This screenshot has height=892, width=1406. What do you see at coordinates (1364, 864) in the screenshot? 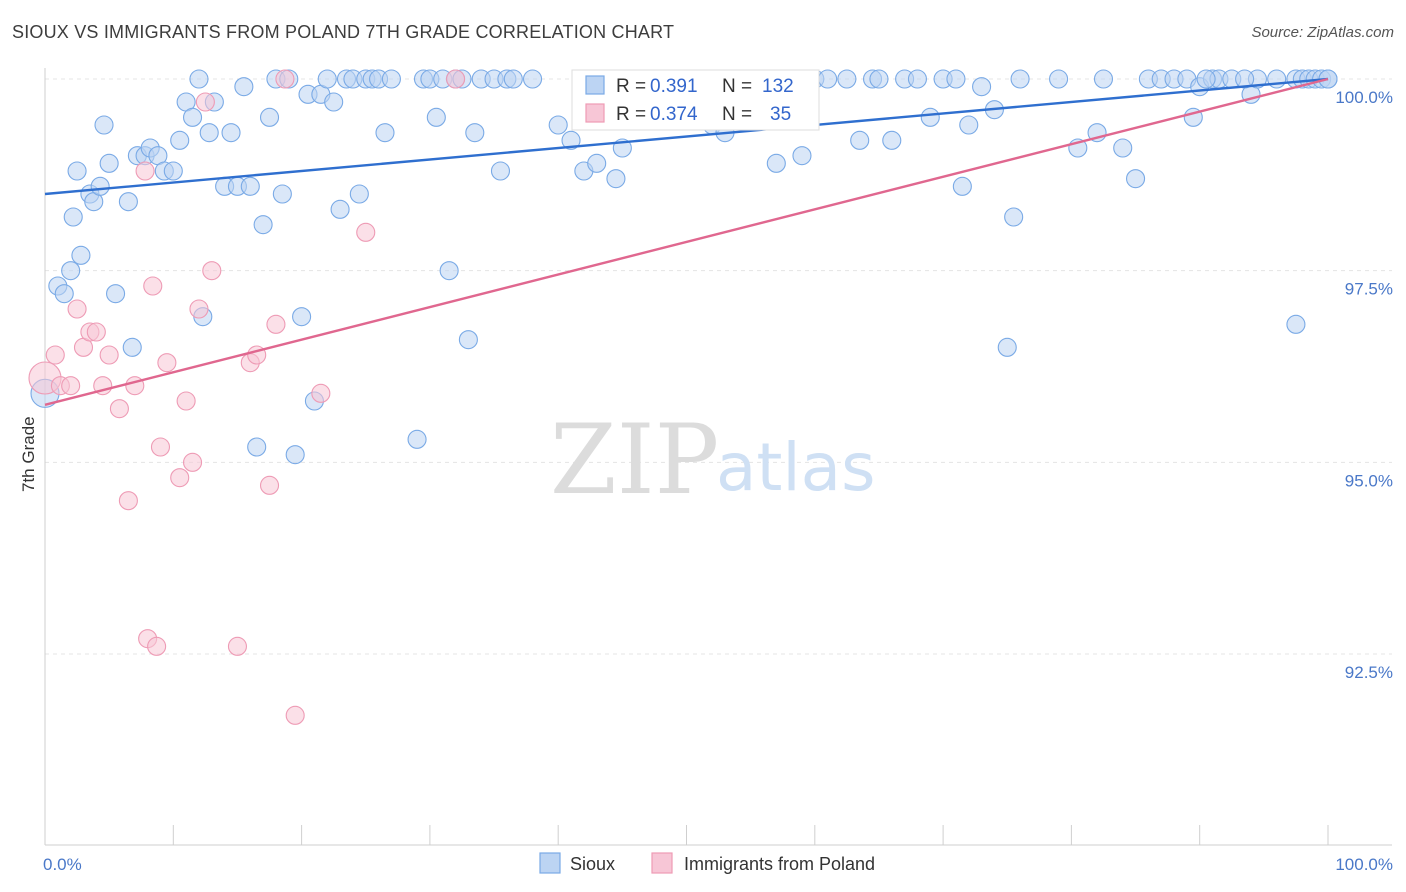
I see `x-tick-label-max: 100.0%` at bounding box center [1364, 864].